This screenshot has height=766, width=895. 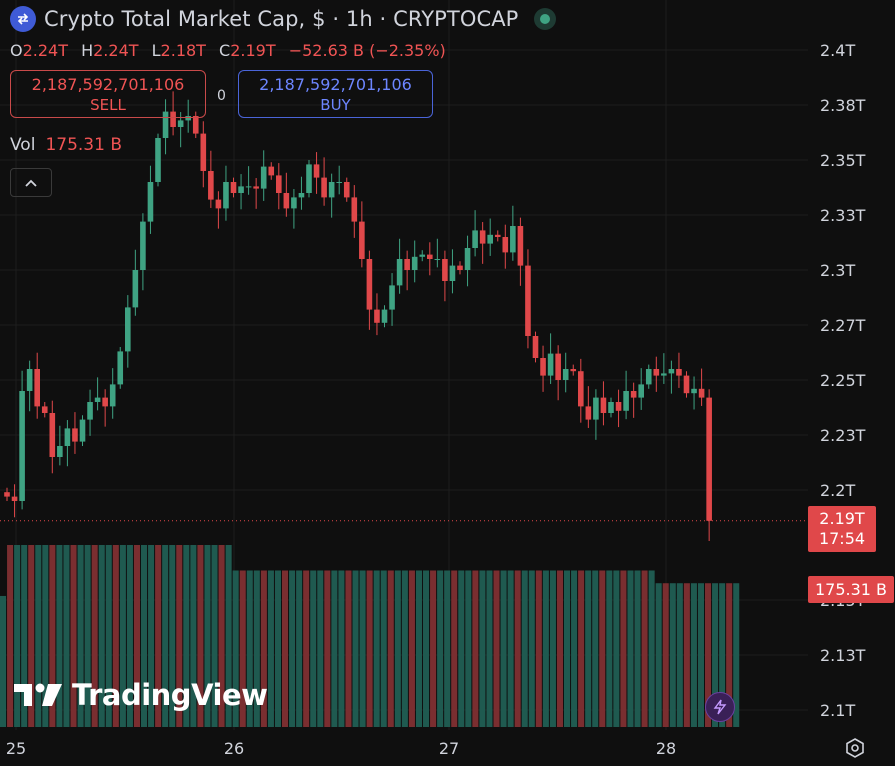 I want to click on high-label: H, so click(x=87, y=50).